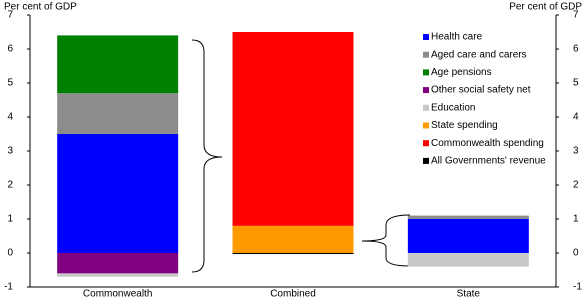 This screenshot has height=302, width=586. What do you see at coordinates (10, 117) in the screenshot?
I see `y-tick-label: 4` at bounding box center [10, 117].